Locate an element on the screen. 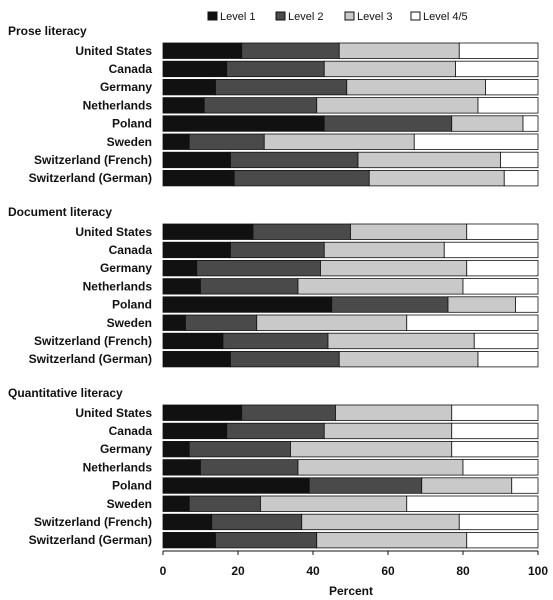 The height and width of the screenshot is (600, 553). x-axis: 0 20 40 60 80 100 is located at coordinates (354, 564).